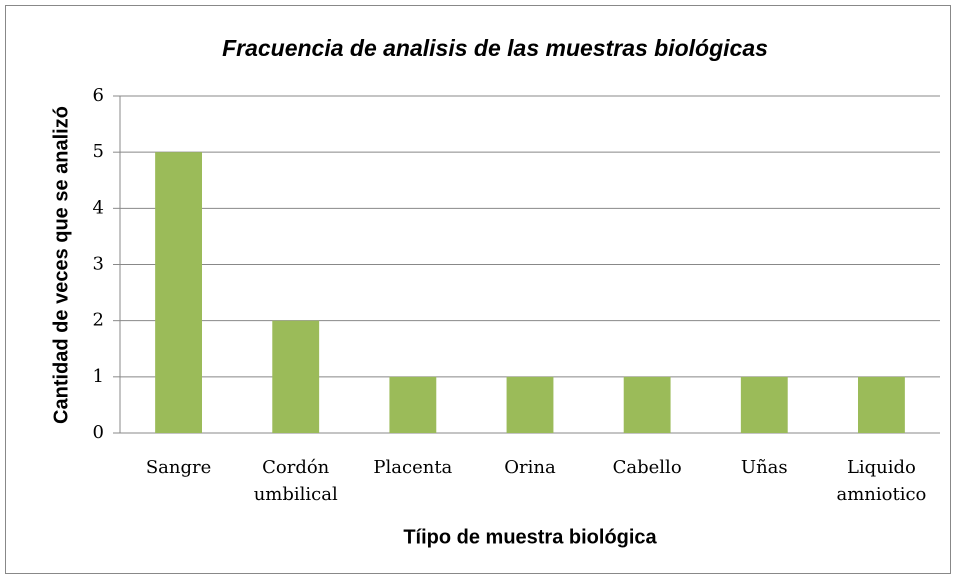 The width and height of the screenshot is (958, 580). I want to click on y-axis-title: Cantidad de veces que se analizó, so click(61, 265).